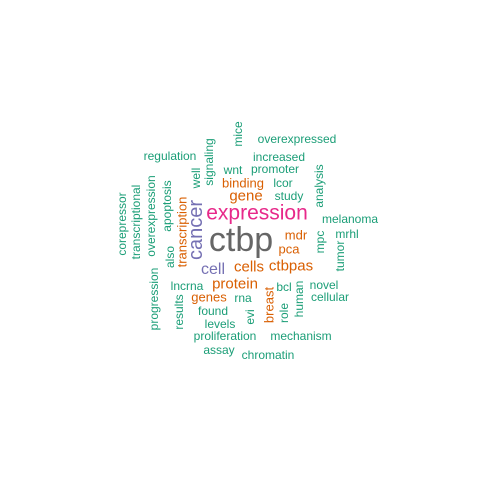  What do you see at coordinates (219, 350) in the screenshot?
I see `word-assay: assay` at bounding box center [219, 350].